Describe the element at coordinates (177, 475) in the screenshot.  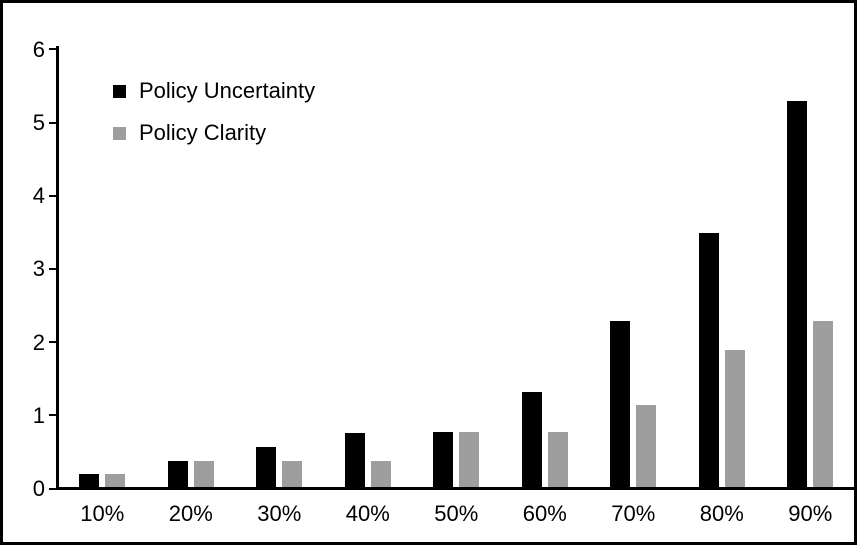
I see `bar-policy-uncertainty-20%` at that location.